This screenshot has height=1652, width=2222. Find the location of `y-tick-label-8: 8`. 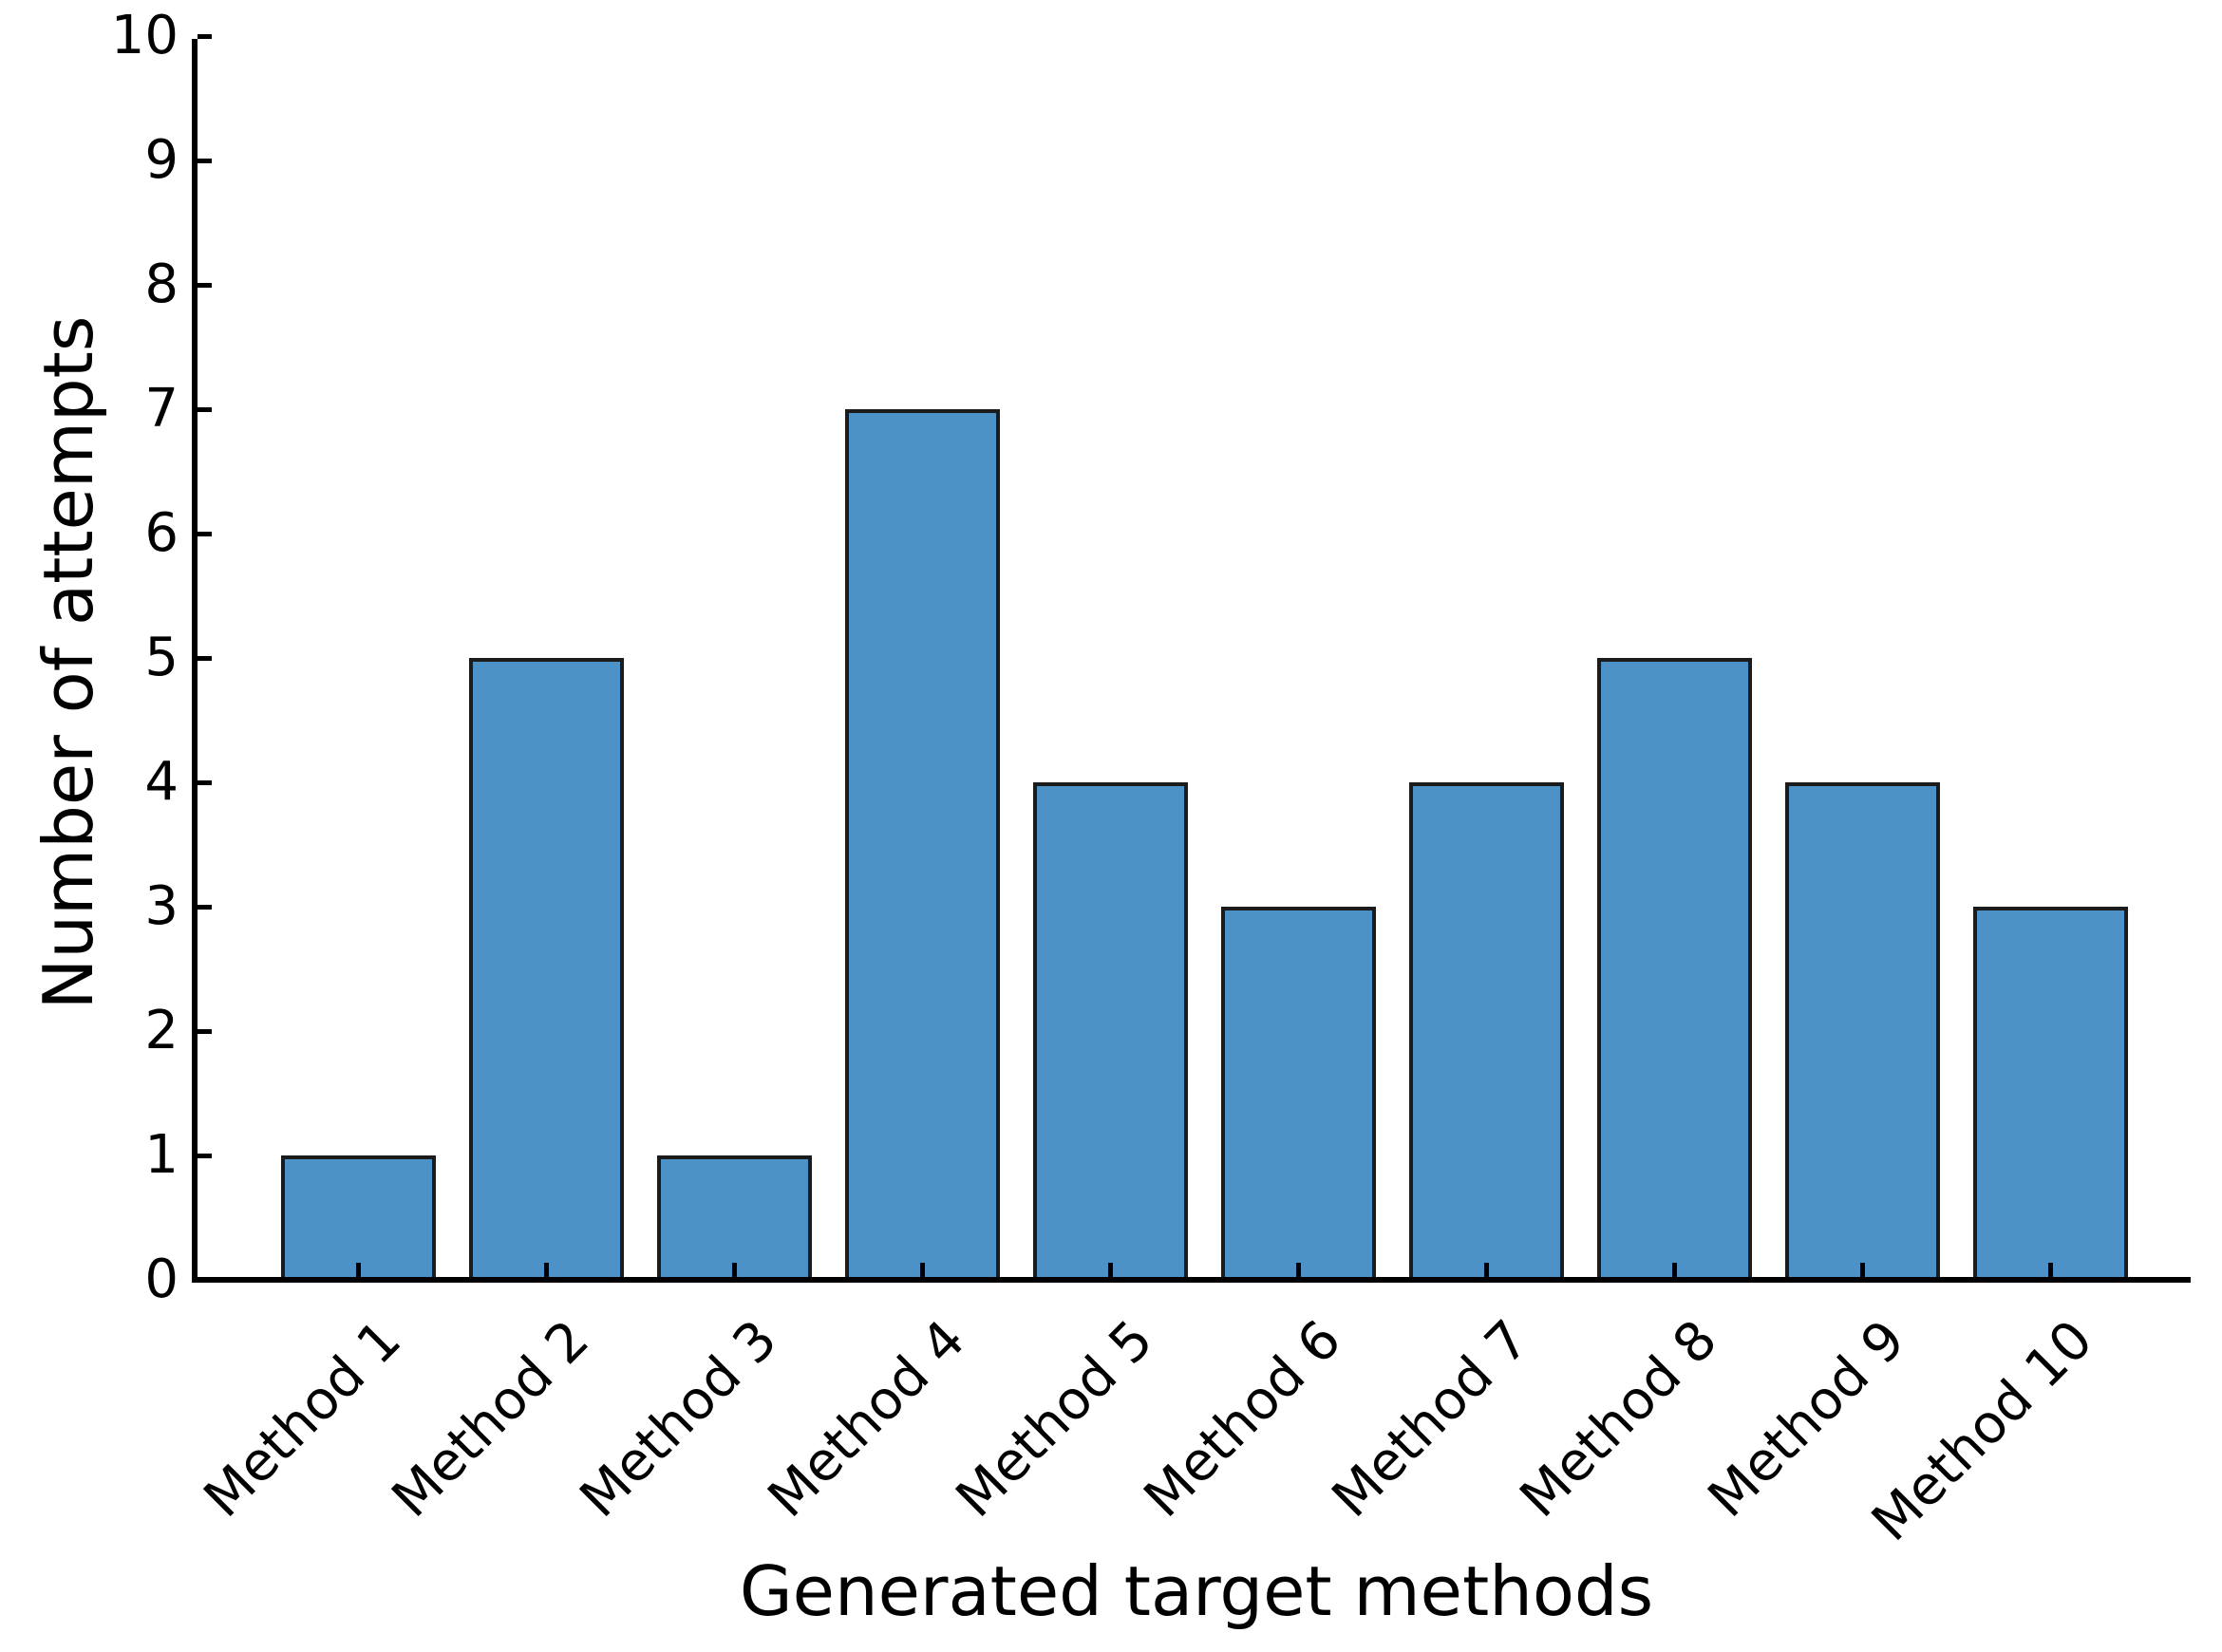

y-tick-label-8: 8 is located at coordinates (161, 284).